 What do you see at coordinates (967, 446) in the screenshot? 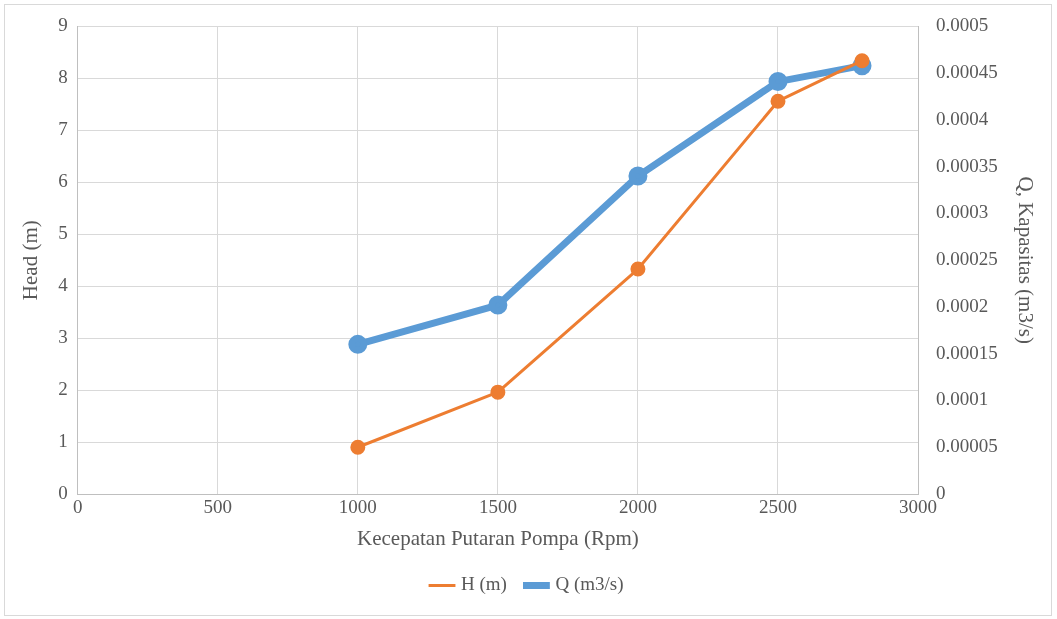
I see `y2-tick-label: 0.00005` at bounding box center [967, 446].